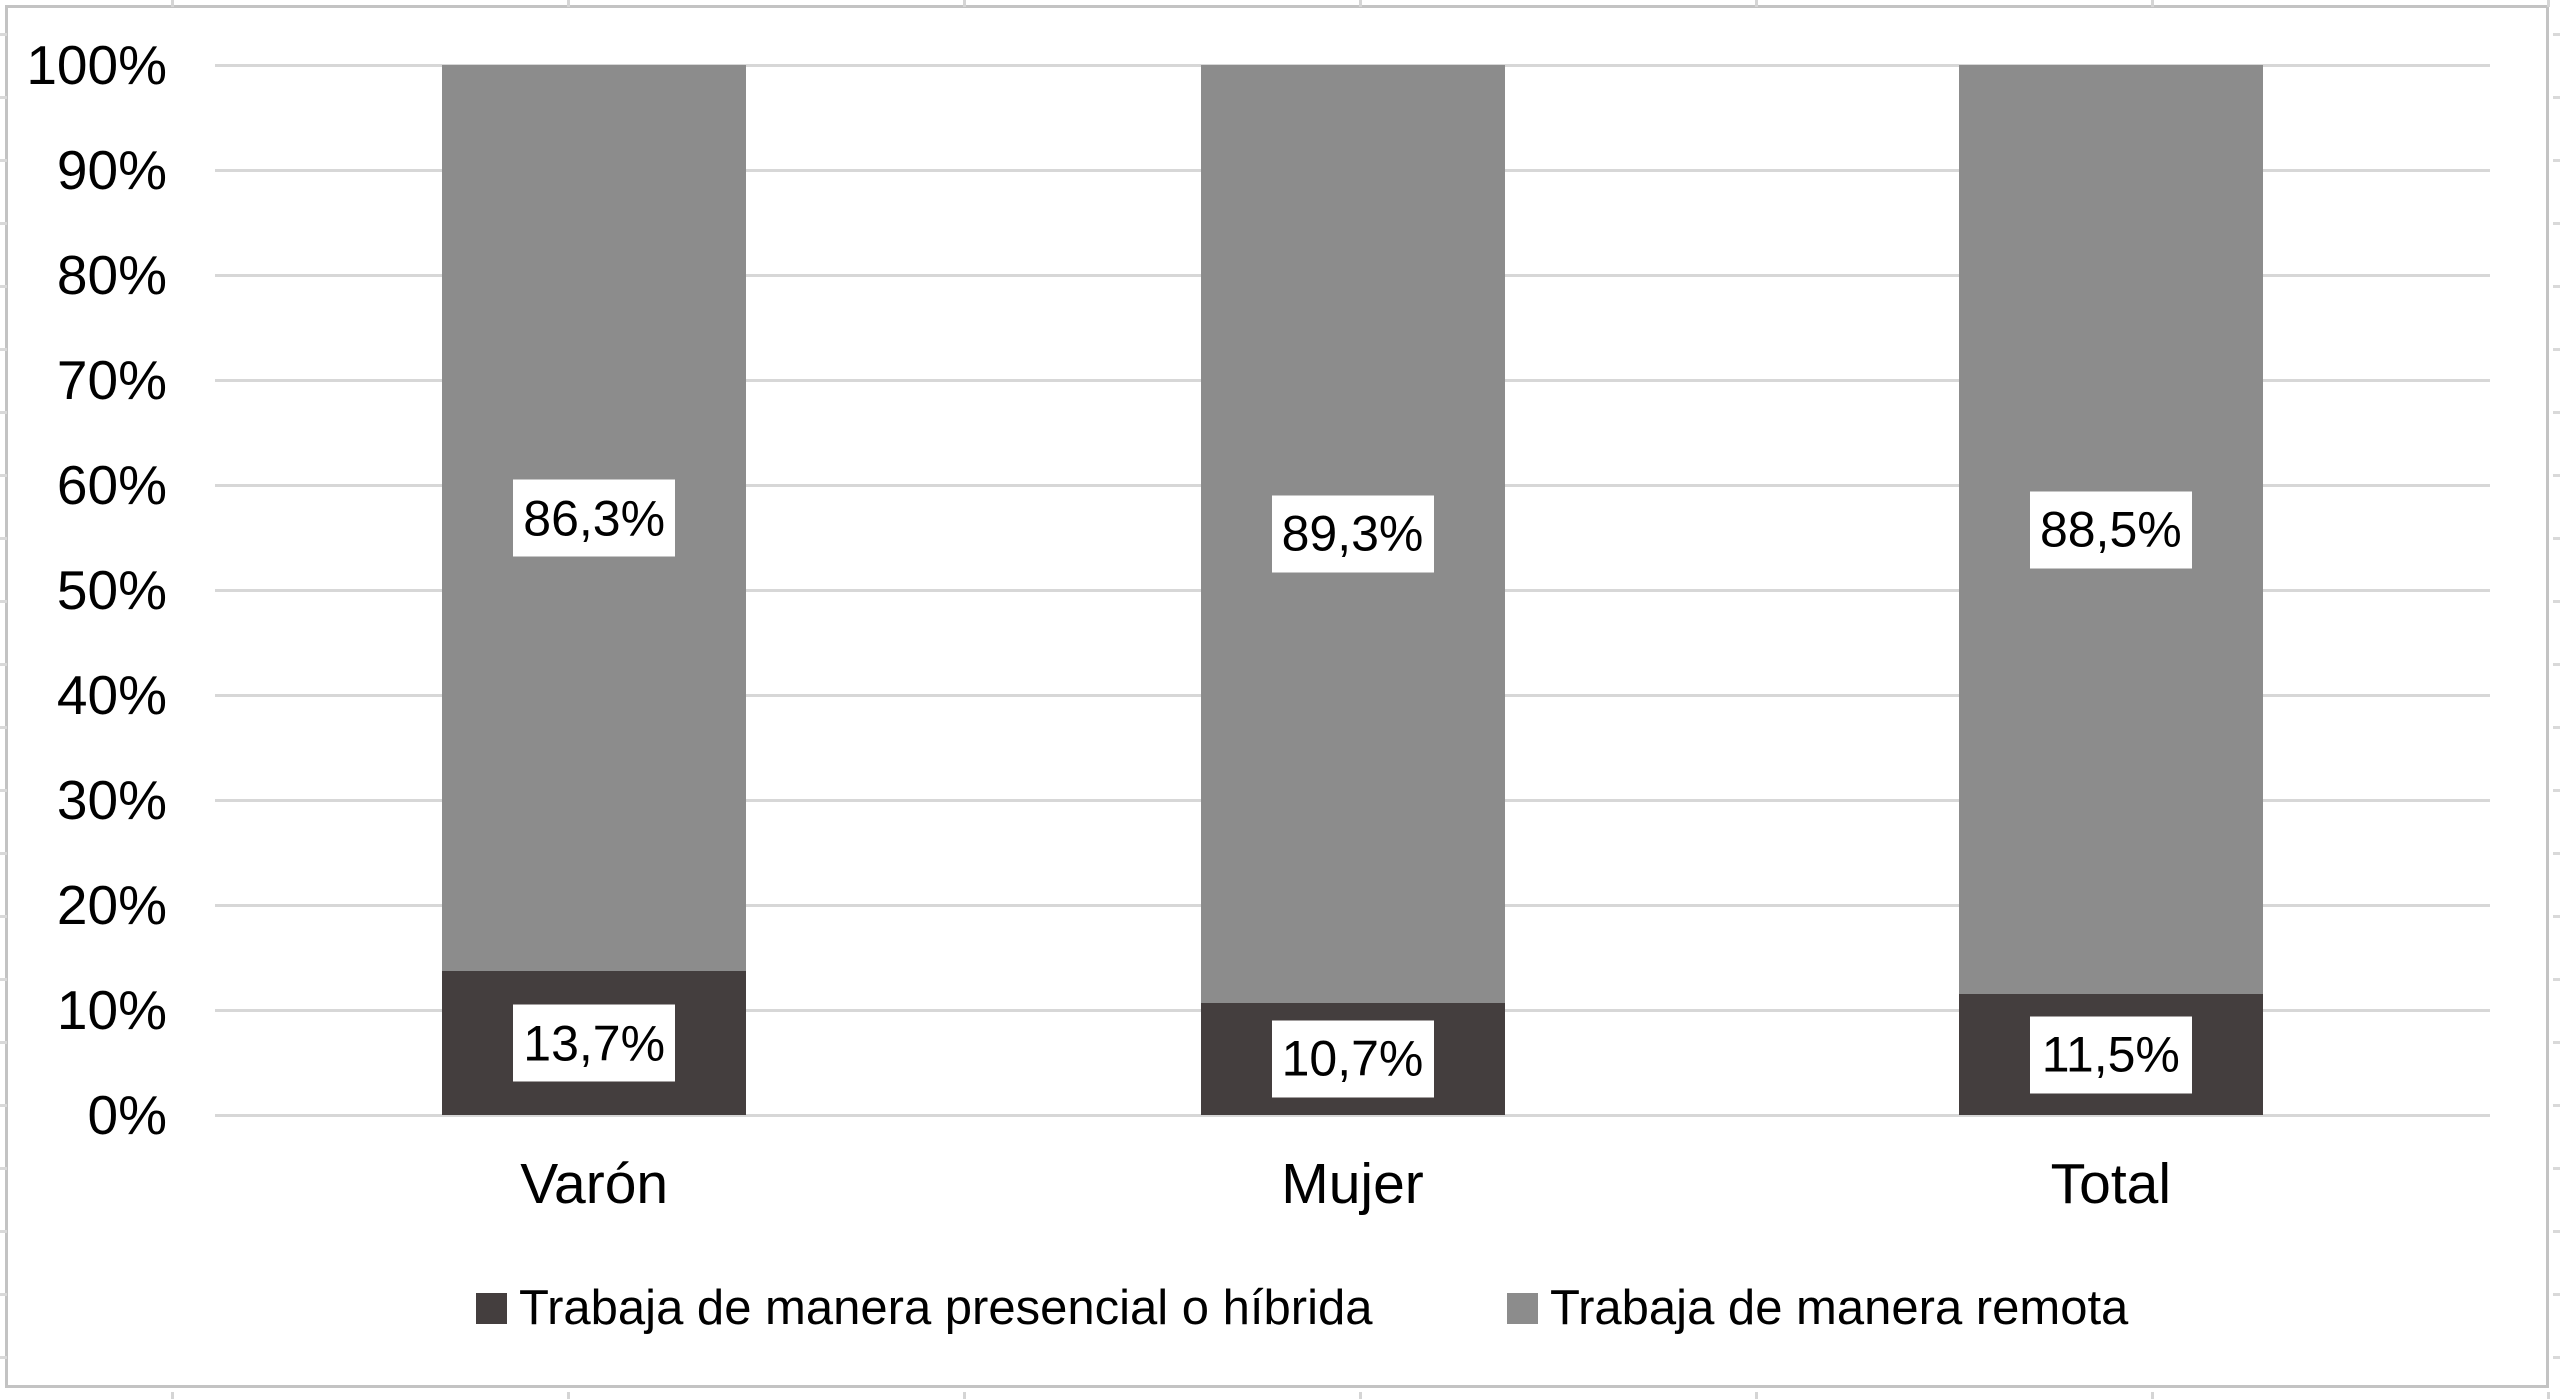  I want to click on data-label: 88,5%, so click(2110, 530).